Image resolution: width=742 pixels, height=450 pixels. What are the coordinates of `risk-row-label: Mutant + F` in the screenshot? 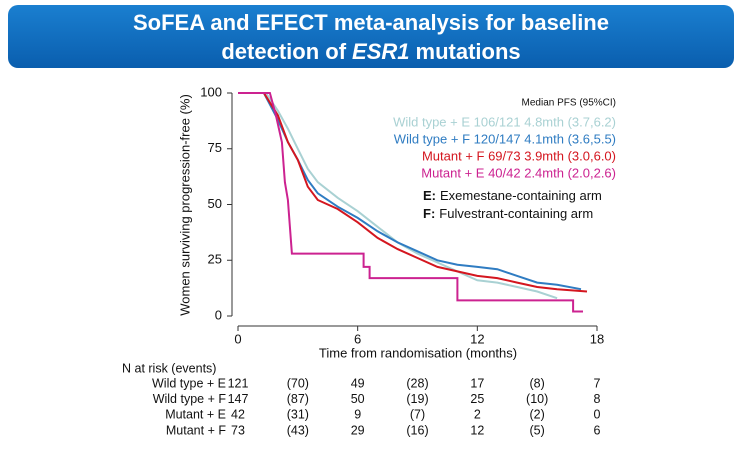 It's located at (196, 430).